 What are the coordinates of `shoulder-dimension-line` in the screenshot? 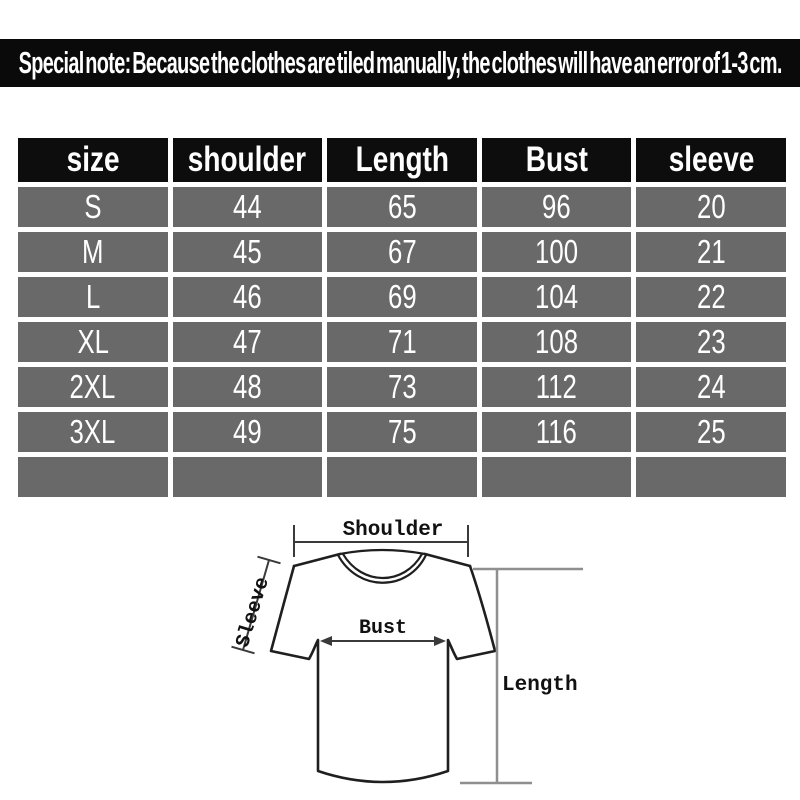 It's located at (381, 541).